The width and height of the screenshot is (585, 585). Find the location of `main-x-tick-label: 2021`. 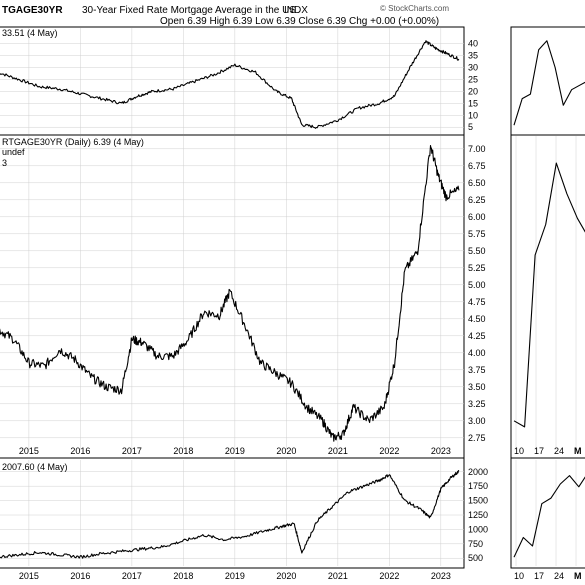

main-x-tick-label: 2021 is located at coordinates (338, 451).